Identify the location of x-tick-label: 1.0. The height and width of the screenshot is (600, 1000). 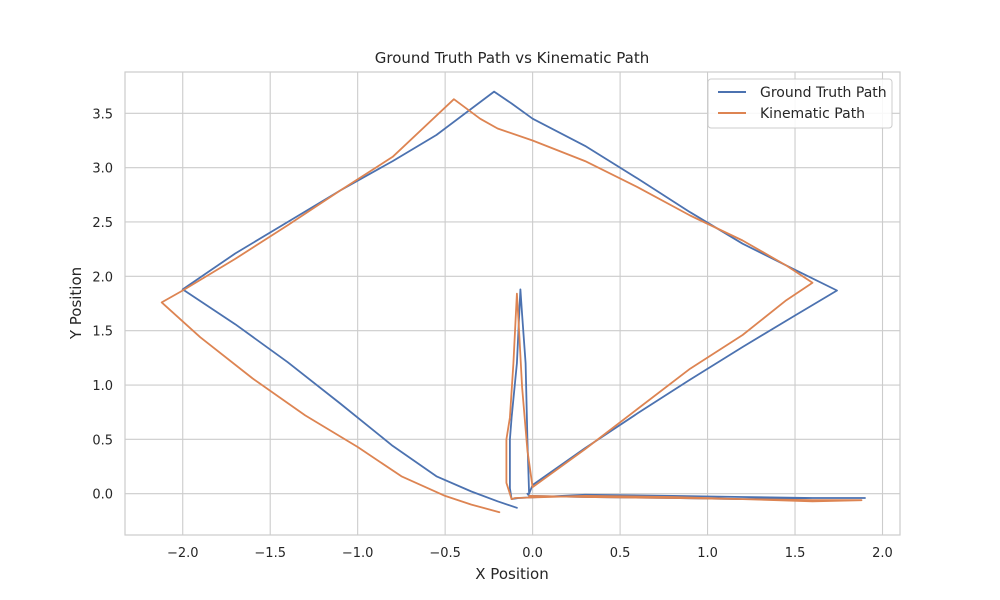
(707, 553).